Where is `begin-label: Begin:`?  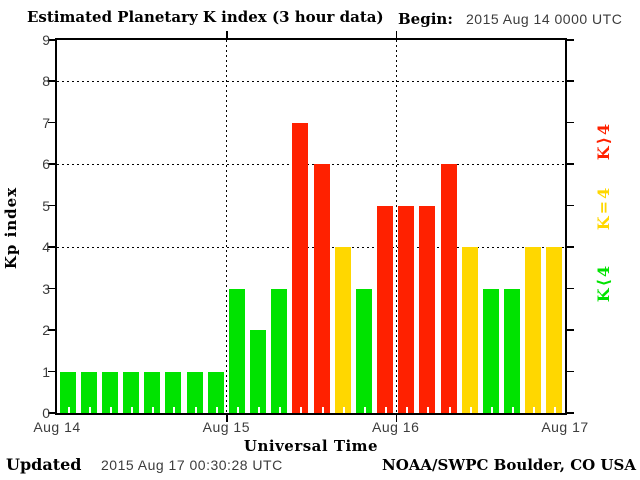 begin-label: Begin: is located at coordinates (425, 19).